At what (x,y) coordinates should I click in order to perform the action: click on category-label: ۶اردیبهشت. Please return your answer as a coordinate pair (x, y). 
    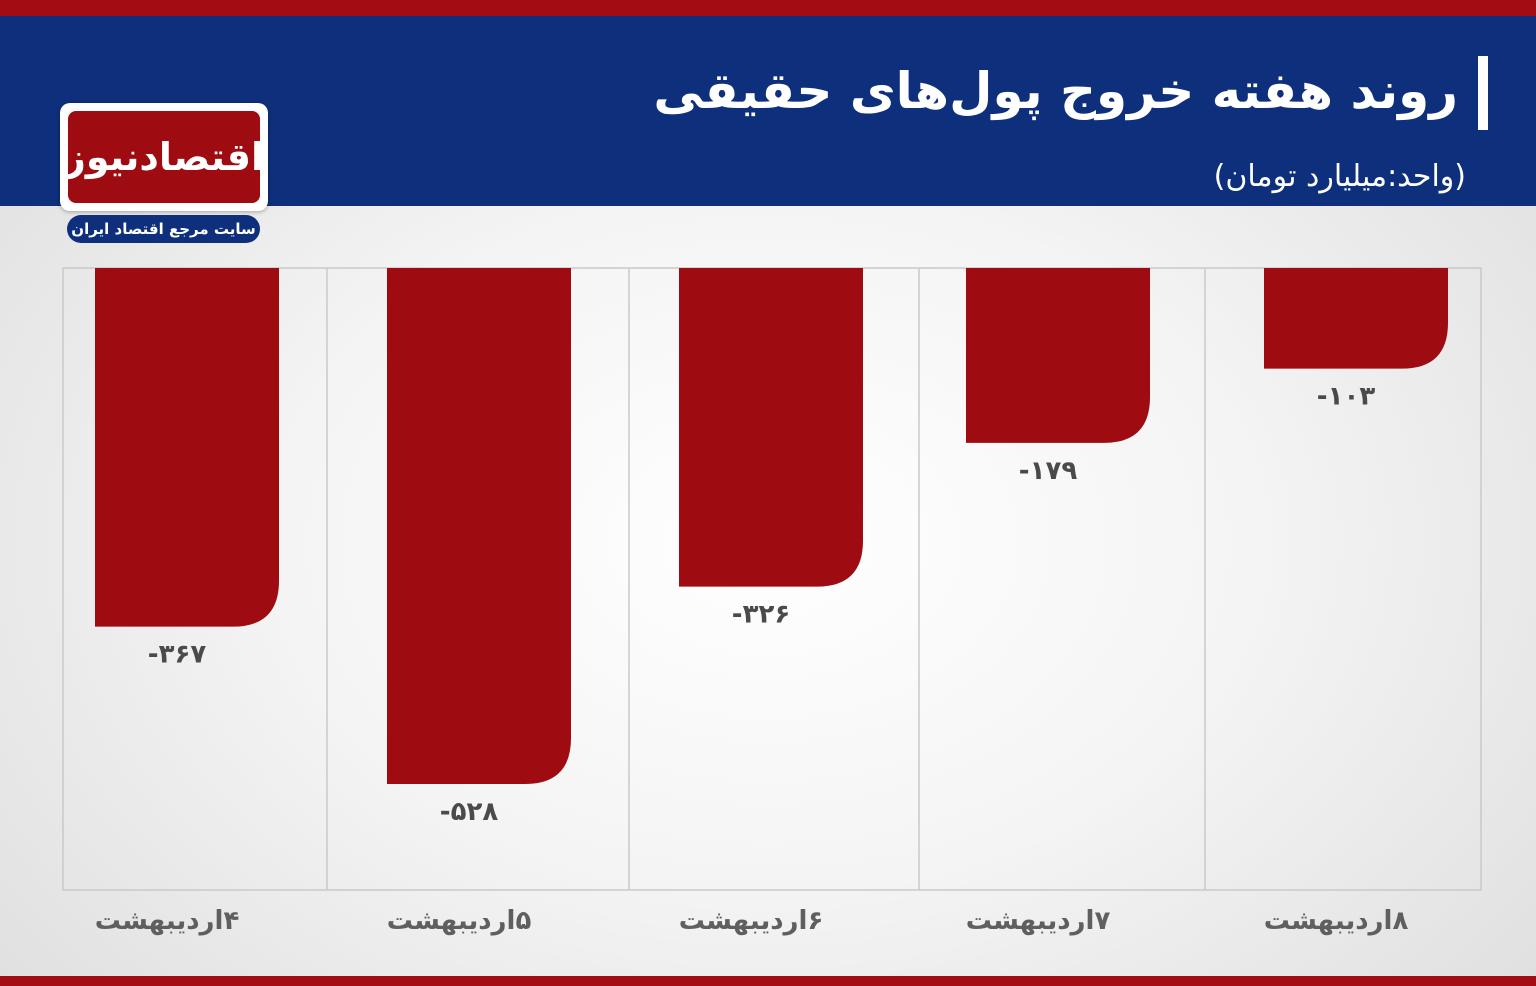
    Looking at the image, I should click on (751, 921).